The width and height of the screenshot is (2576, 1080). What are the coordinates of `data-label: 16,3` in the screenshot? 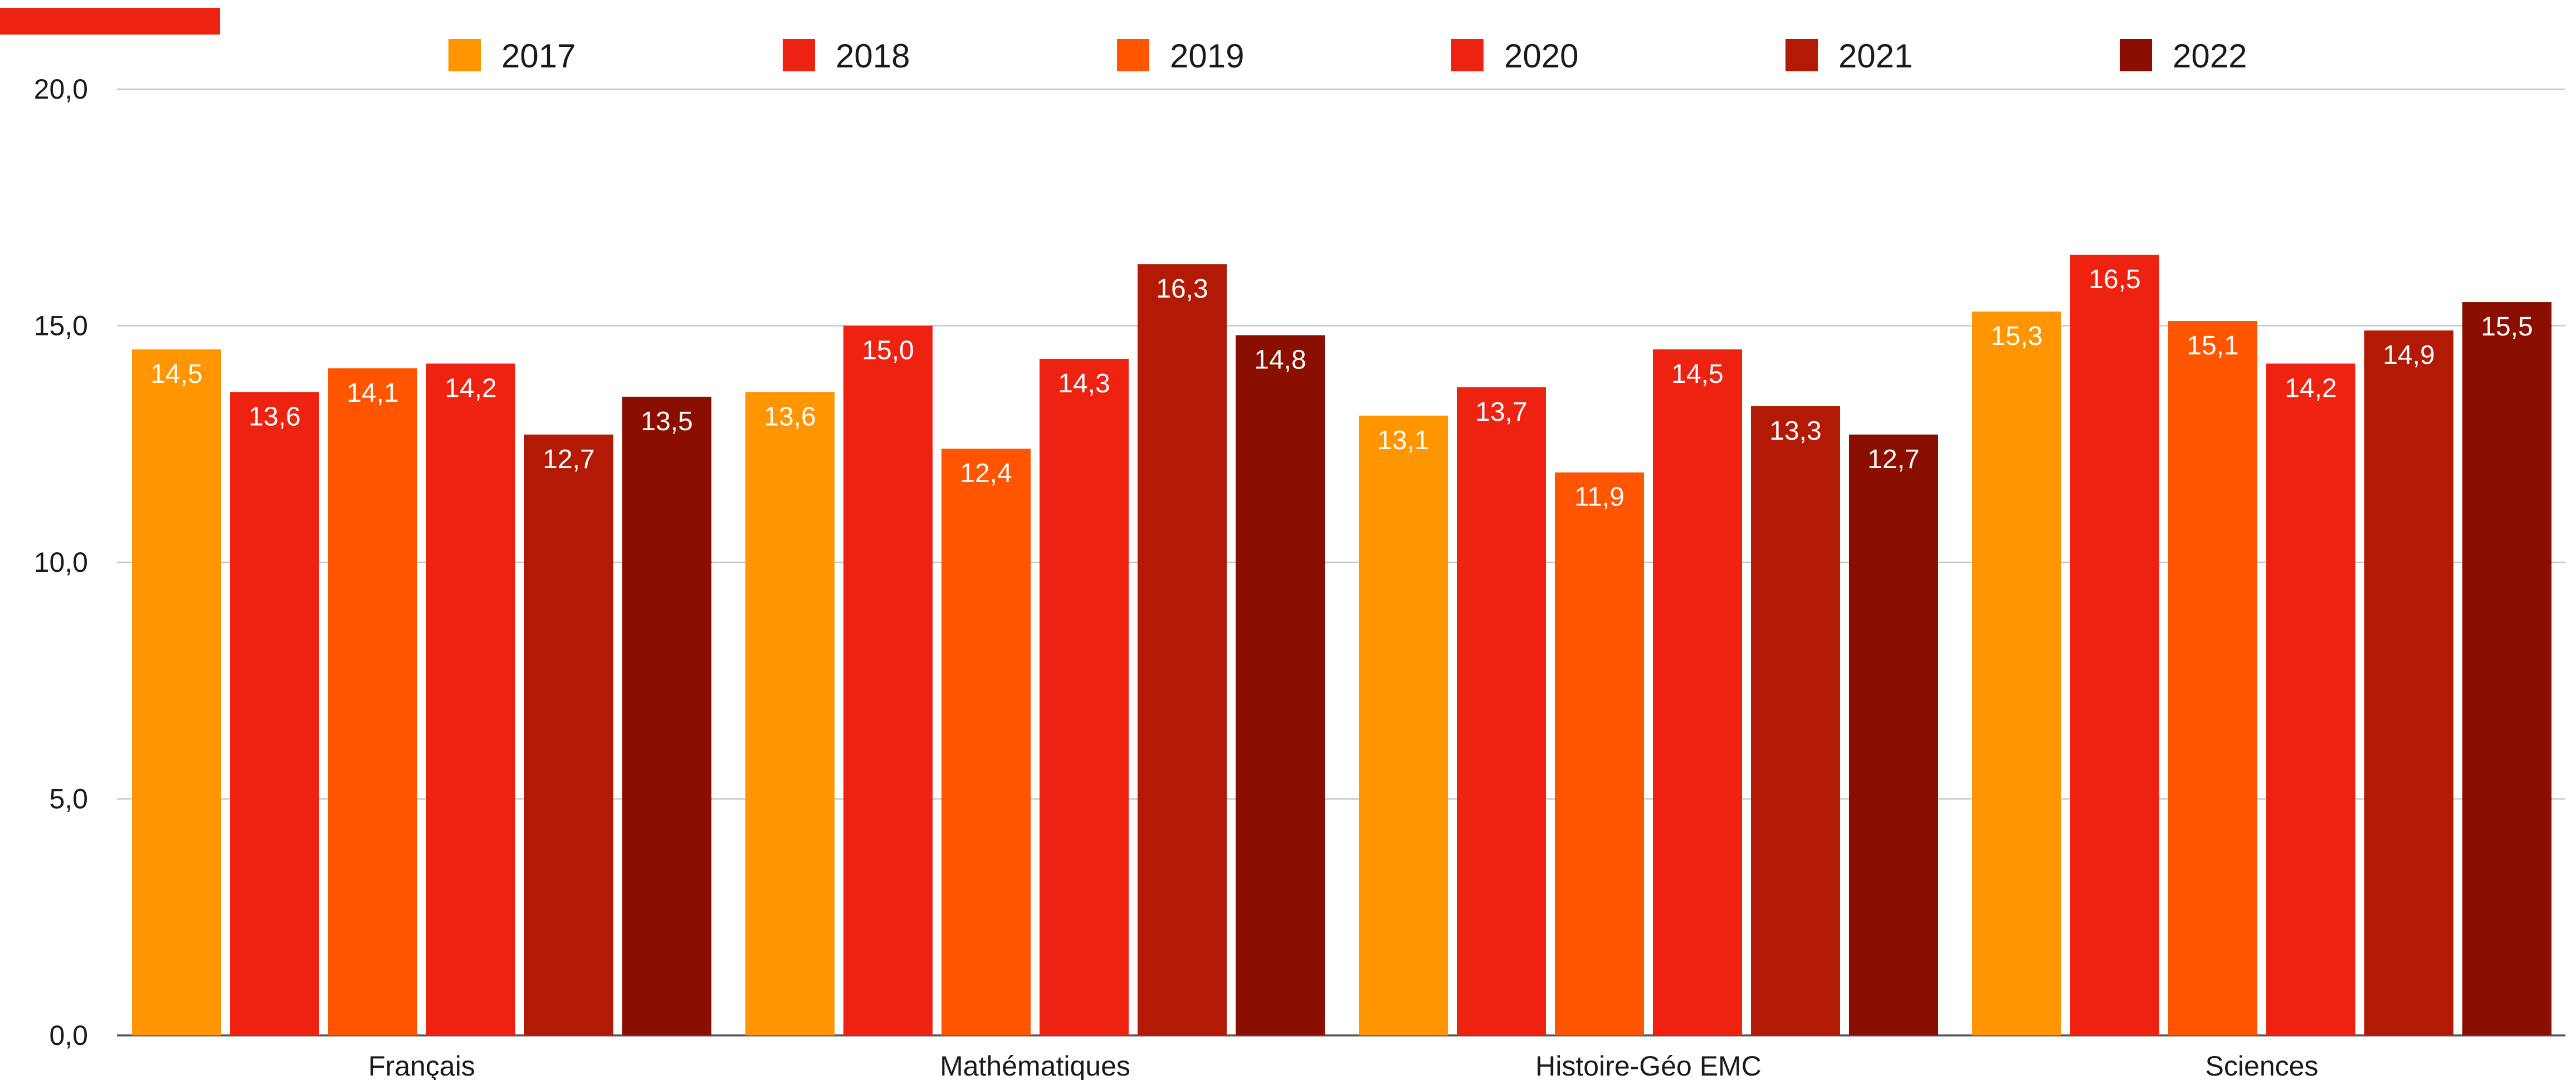 It's located at (1182, 289).